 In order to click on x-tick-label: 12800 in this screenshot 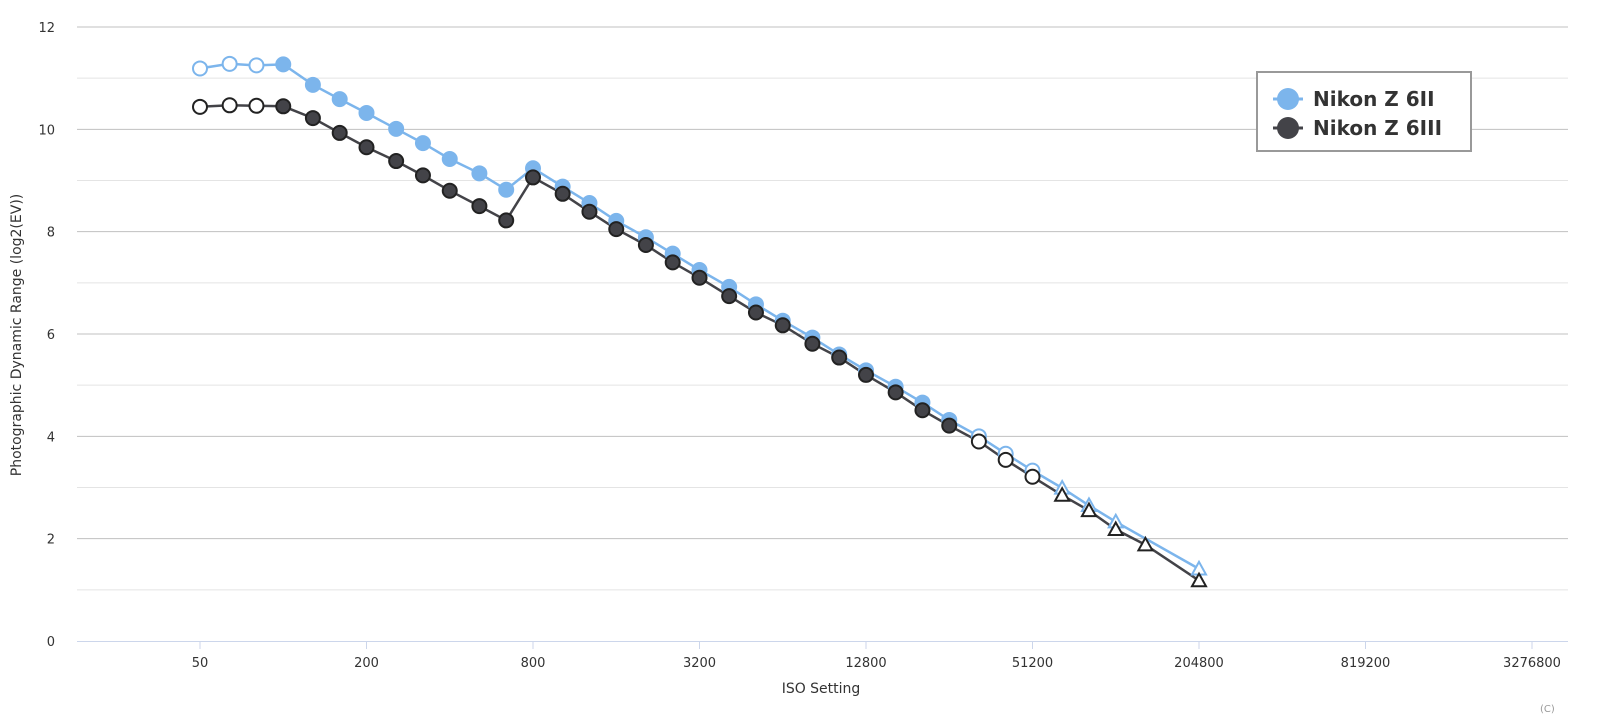, I will do `click(865, 663)`.